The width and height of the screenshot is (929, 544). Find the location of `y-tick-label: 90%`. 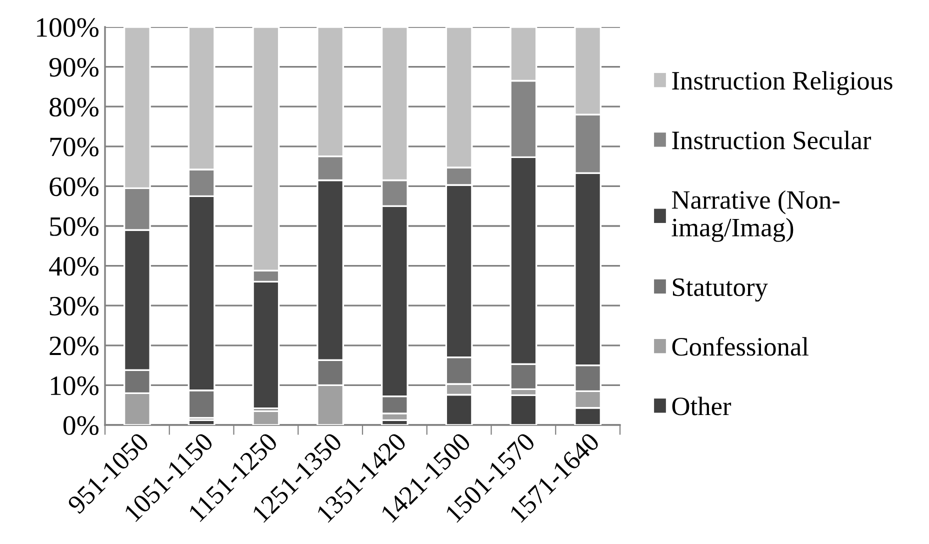

y-tick-label: 90% is located at coordinates (73, 67).